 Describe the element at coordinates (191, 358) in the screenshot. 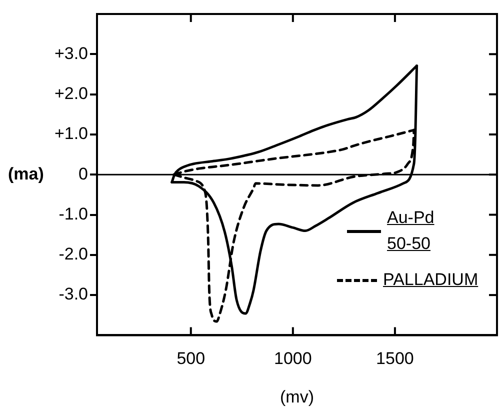

I see `x-tick-label: 500` at that location.